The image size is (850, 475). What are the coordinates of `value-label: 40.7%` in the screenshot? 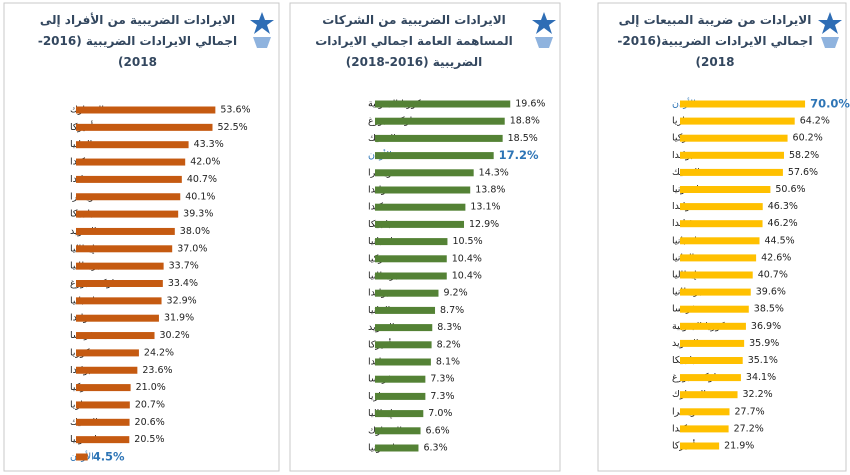 It's located at (202, 179).